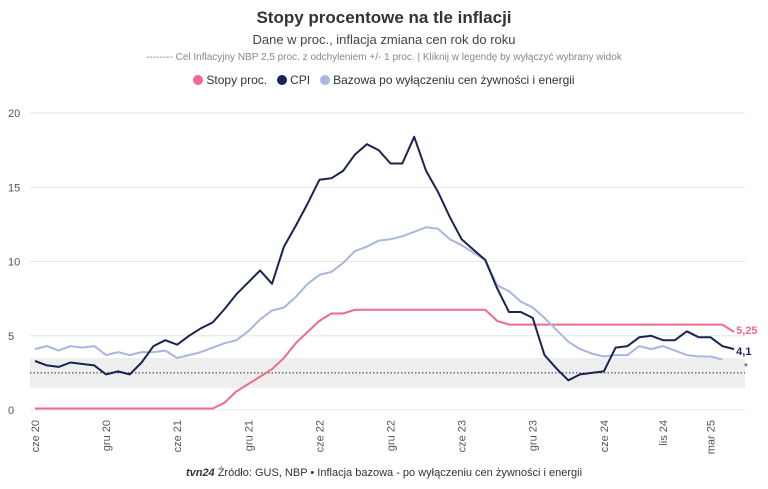 This screenshot has height=489, width=768. What do you see at coordinates (14, 114) in the screenshot?
I see `y-tick-label: 20` at bounding box center [14, 114].